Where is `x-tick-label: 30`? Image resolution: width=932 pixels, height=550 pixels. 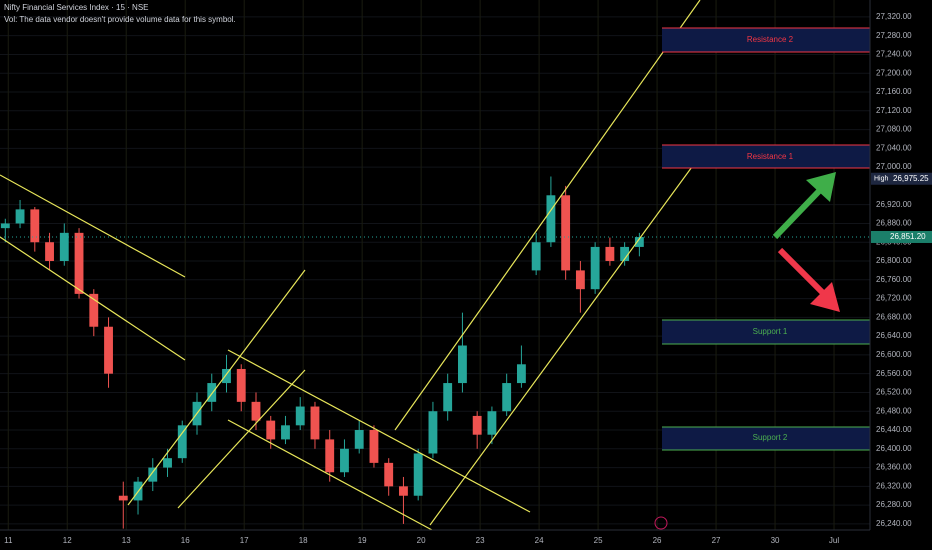 x-tick-label: 30 is located at coordinates (775, 540).